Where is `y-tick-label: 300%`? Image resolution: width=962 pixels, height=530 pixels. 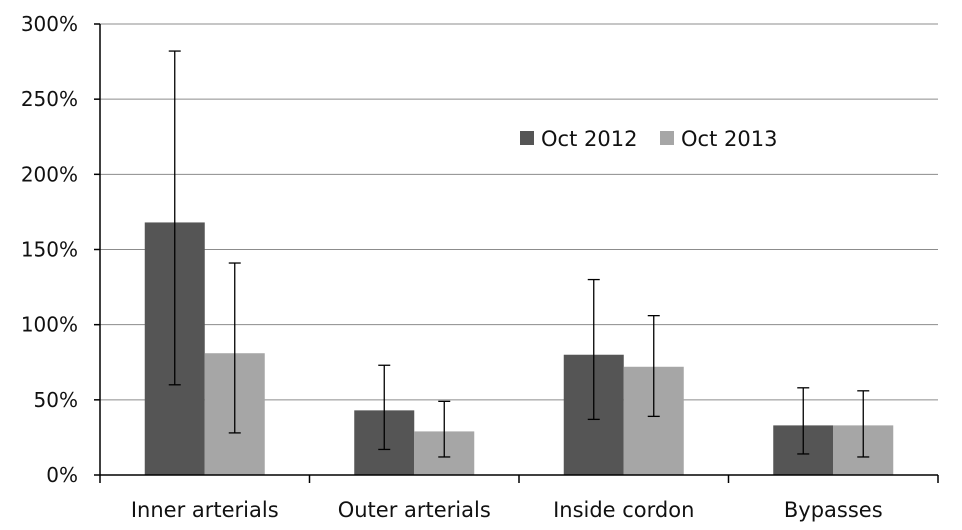
y-tick-label: 300% is located at coordinates (49, 24).